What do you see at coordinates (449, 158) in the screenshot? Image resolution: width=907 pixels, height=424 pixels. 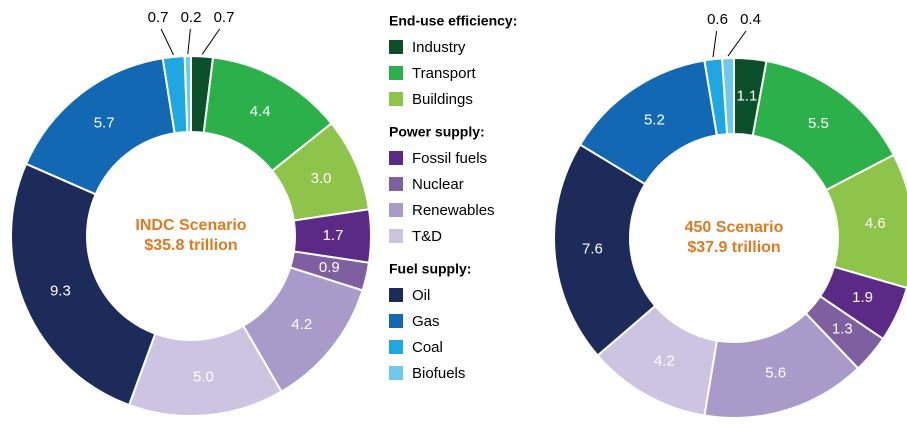 I see `legend-label: Fossil fuels` at bounding box center [449, 158].